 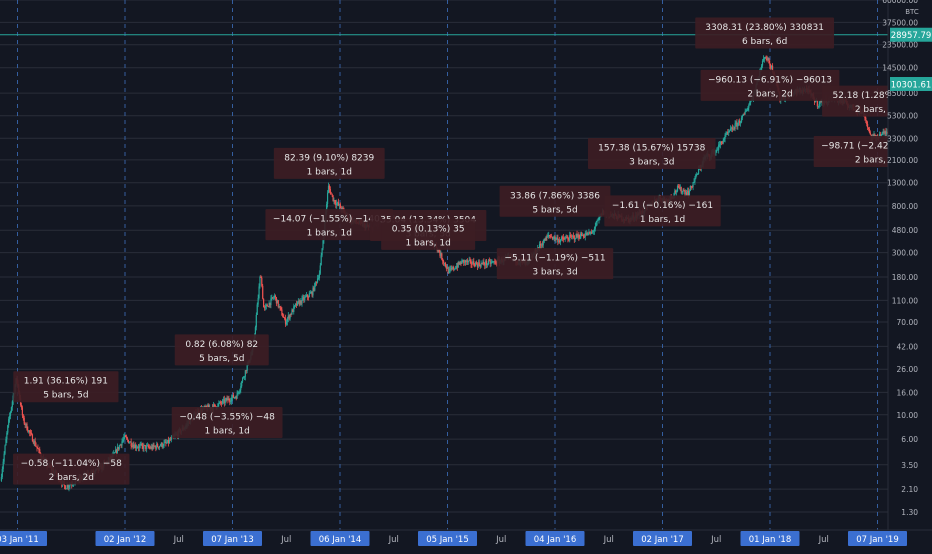 What do you see at coordinates (329, 172) in the screenshot?
I see `measure-label-bars-4: 1 bars, 1d` at bounding box center [329, 172].